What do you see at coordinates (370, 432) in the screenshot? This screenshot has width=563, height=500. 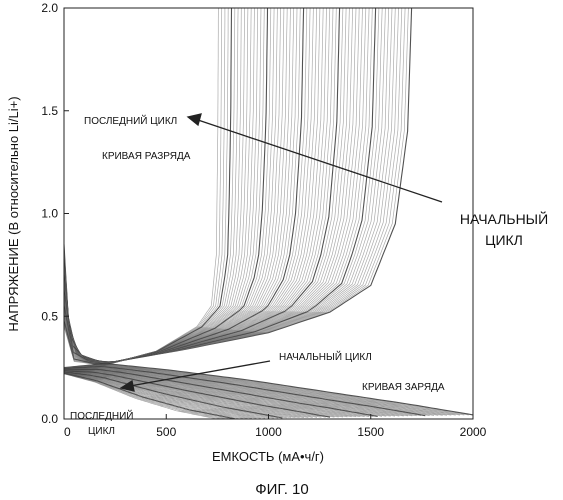 I see `x-tick-label: 1500` at bounding box center [370, 432].